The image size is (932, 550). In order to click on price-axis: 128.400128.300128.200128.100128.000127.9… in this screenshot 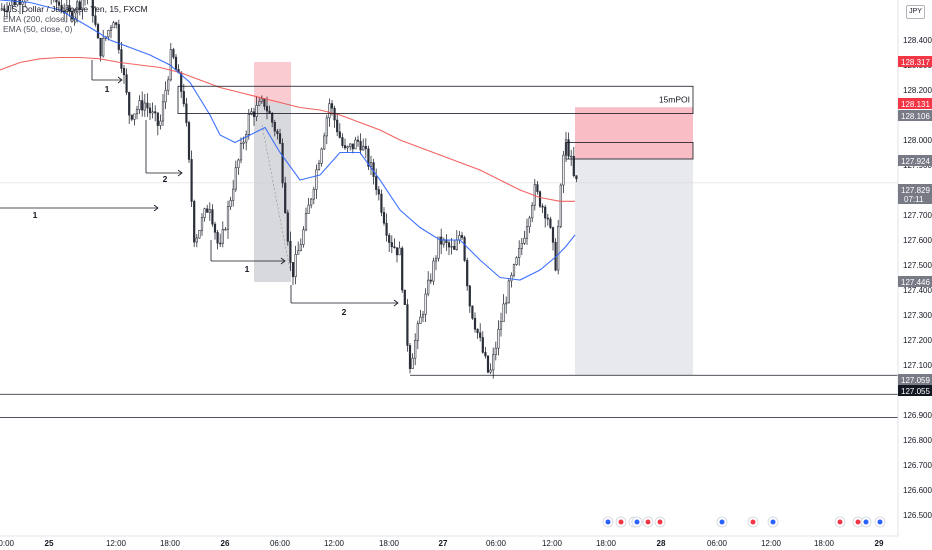, I will do `click(914, 268)`.